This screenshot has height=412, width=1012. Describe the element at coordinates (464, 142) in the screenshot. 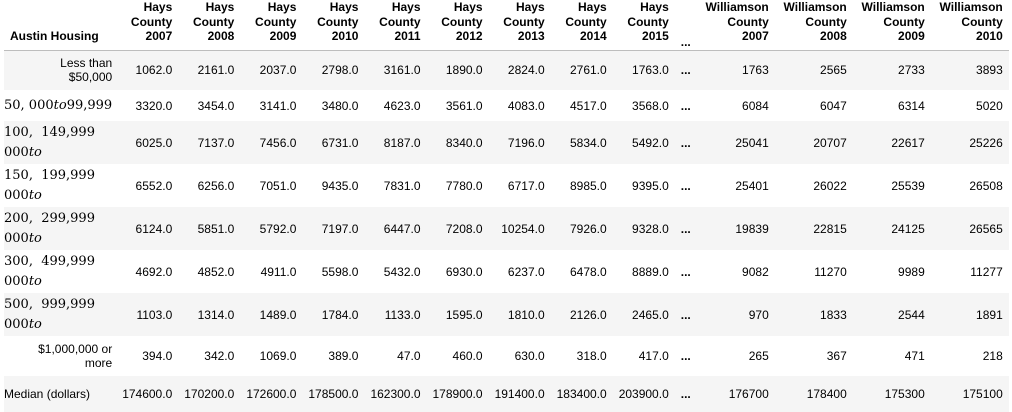

I see `table-cell: 8340.0` at that location.